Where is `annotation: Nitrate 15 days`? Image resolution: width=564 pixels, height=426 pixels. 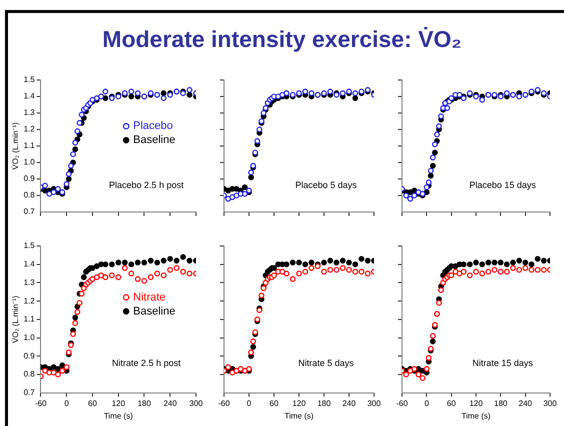 annotation: Nitrate 15 days is located at coordinates (503, 363).